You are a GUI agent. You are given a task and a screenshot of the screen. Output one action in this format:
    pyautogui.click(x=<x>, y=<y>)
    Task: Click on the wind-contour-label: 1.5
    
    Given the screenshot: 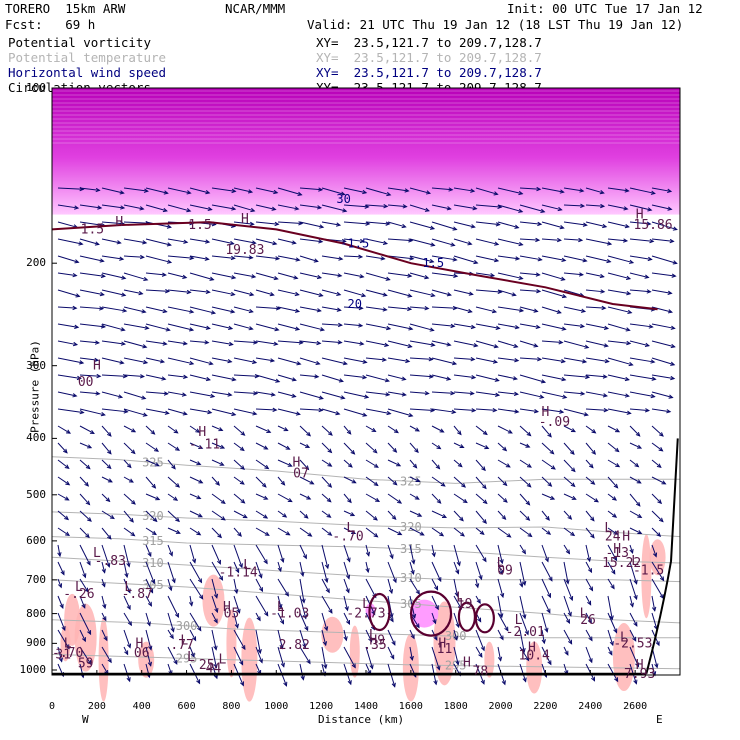 What is the action you would take?
    pyautogui.click(x=433, y=263)
    